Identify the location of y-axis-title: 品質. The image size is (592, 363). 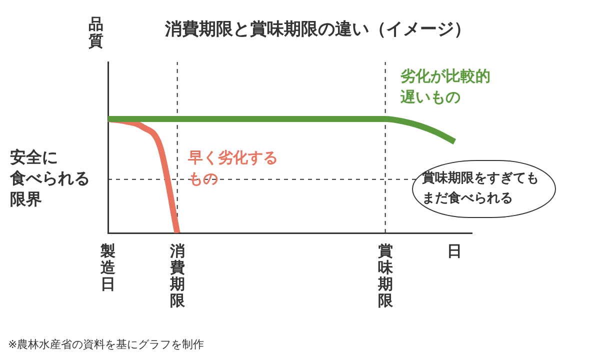
(96, 32).